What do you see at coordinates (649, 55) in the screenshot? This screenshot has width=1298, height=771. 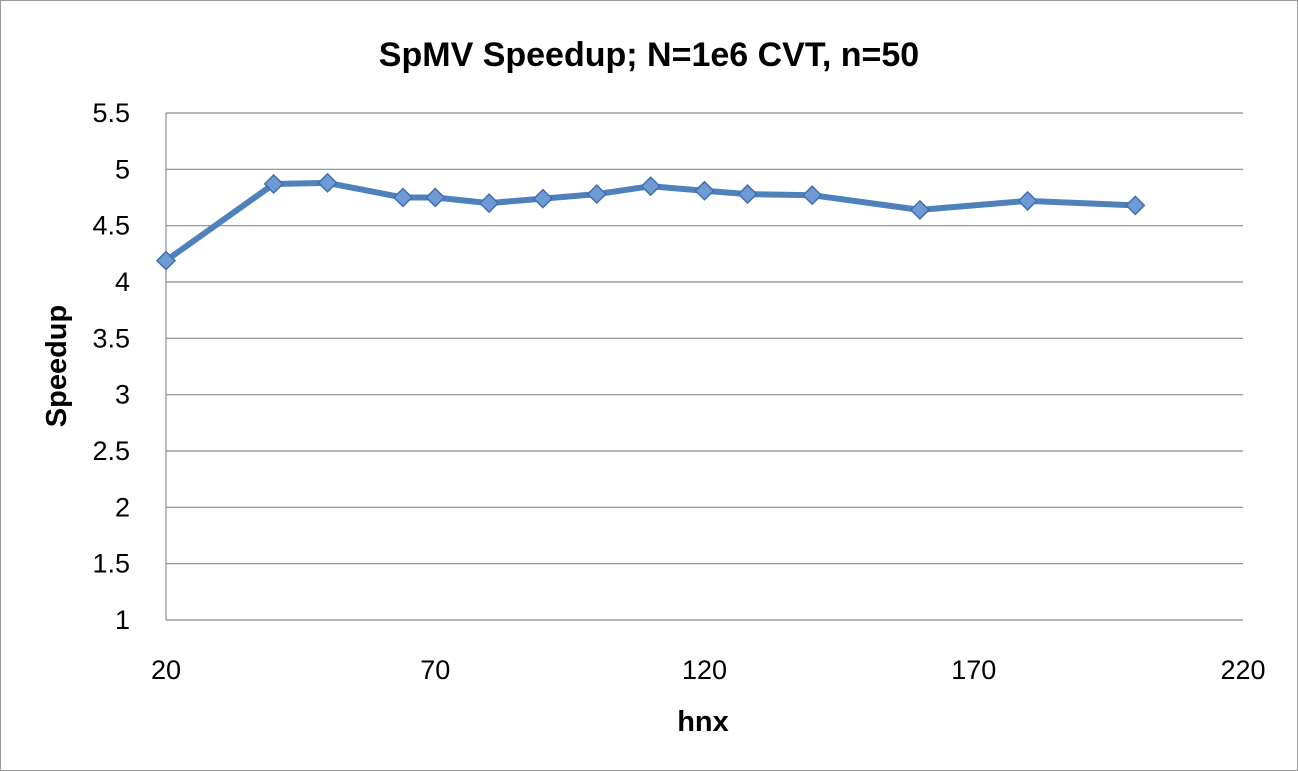 I see `chart-title: SpMV Speedup; N=1e6 CVT, n=50` at bounding box center [649, 55].